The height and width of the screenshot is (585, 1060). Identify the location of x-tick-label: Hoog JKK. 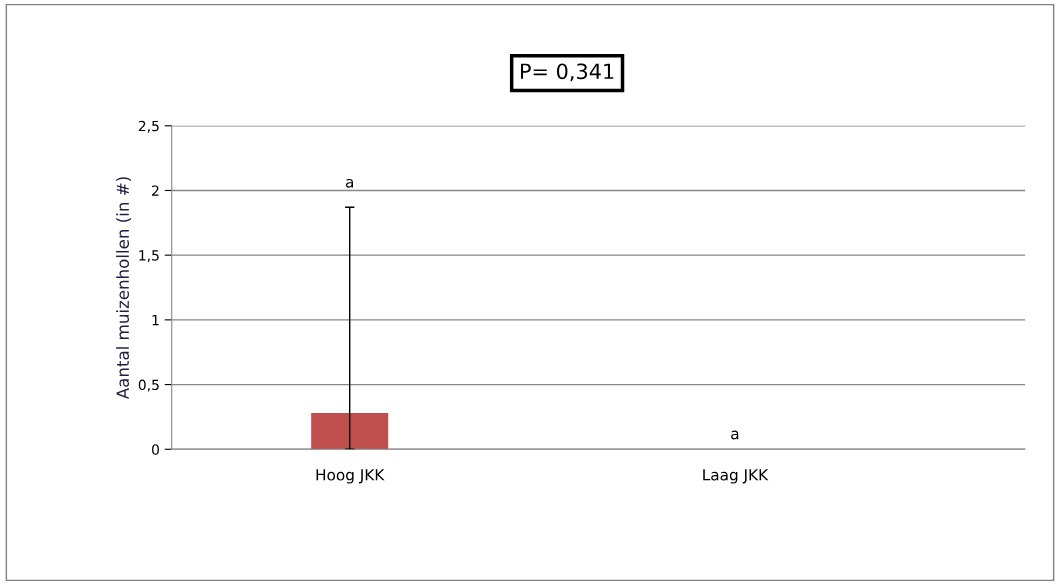
(350, 476).